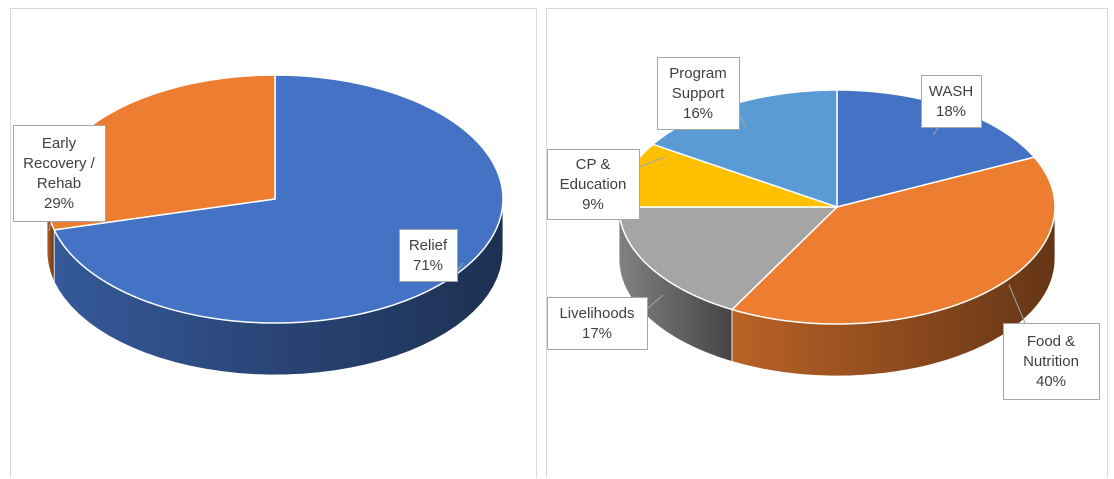 This screenshot has height=479, width=1114. I want to click on slice-category-label: CP &, so click(593, 164).